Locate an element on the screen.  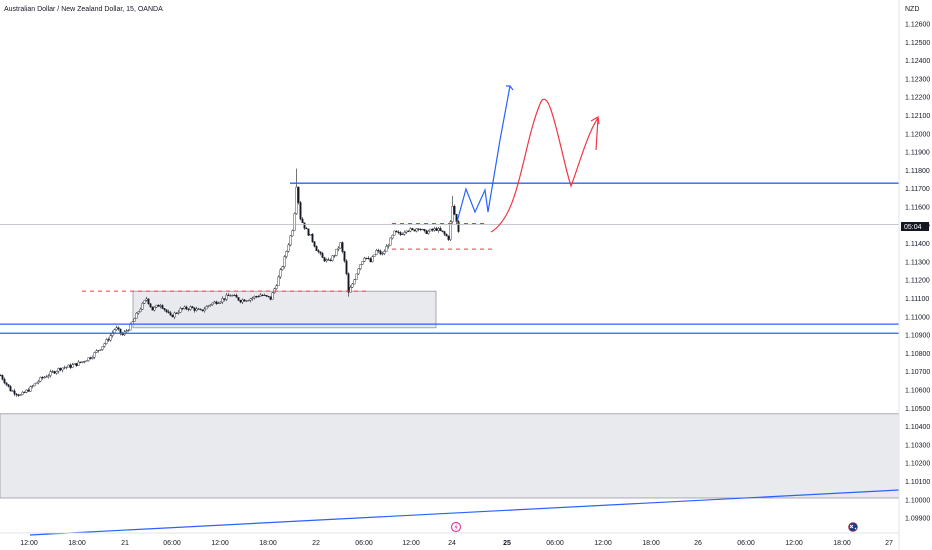
price-tick-label: 1.10200 is located at coordinates (917, 464).